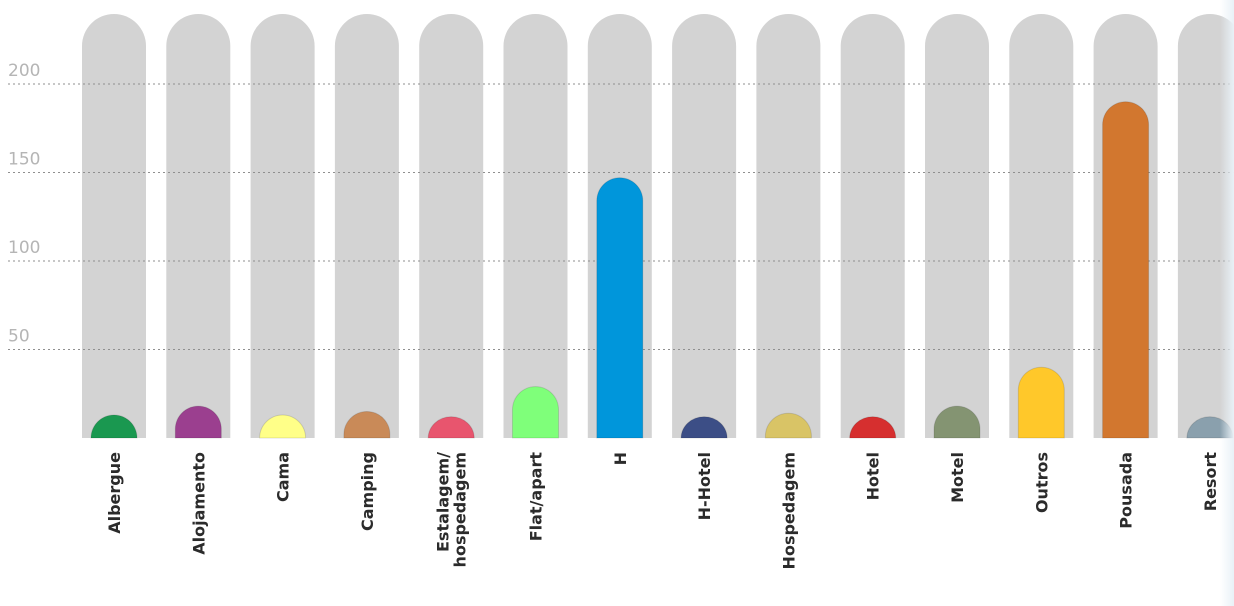 Image resolution: width=1234 pixels, height=606 pixels. What do you see at coordinates (788, 226) in the screenshot?
I see `bar-track-hospedagem` at bounding box center [788, 226].